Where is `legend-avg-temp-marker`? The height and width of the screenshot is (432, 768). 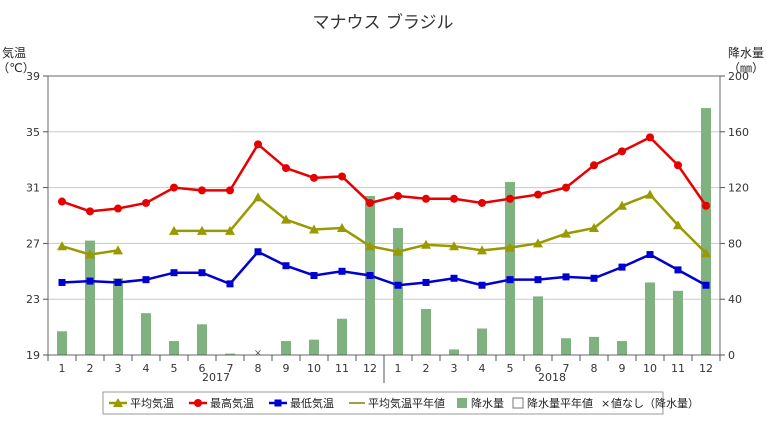
legend-avg-temp-marker is located at coordinates (118, 402).